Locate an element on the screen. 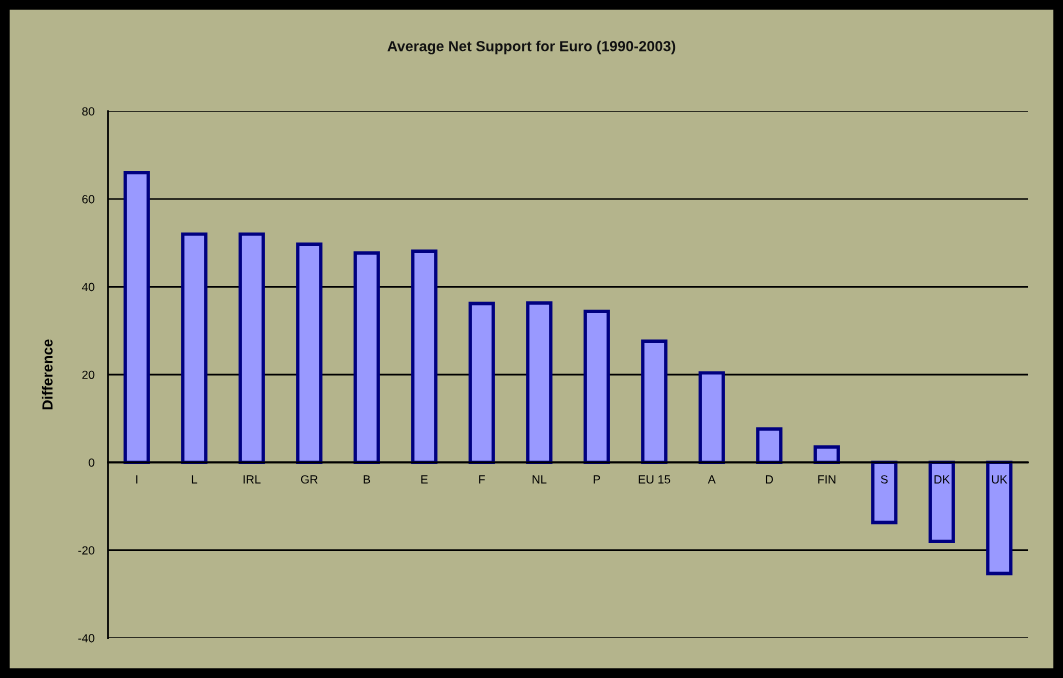 This screenshot has width=1063, height=678. x-tick-label: F is located at coordinates (482, 479).